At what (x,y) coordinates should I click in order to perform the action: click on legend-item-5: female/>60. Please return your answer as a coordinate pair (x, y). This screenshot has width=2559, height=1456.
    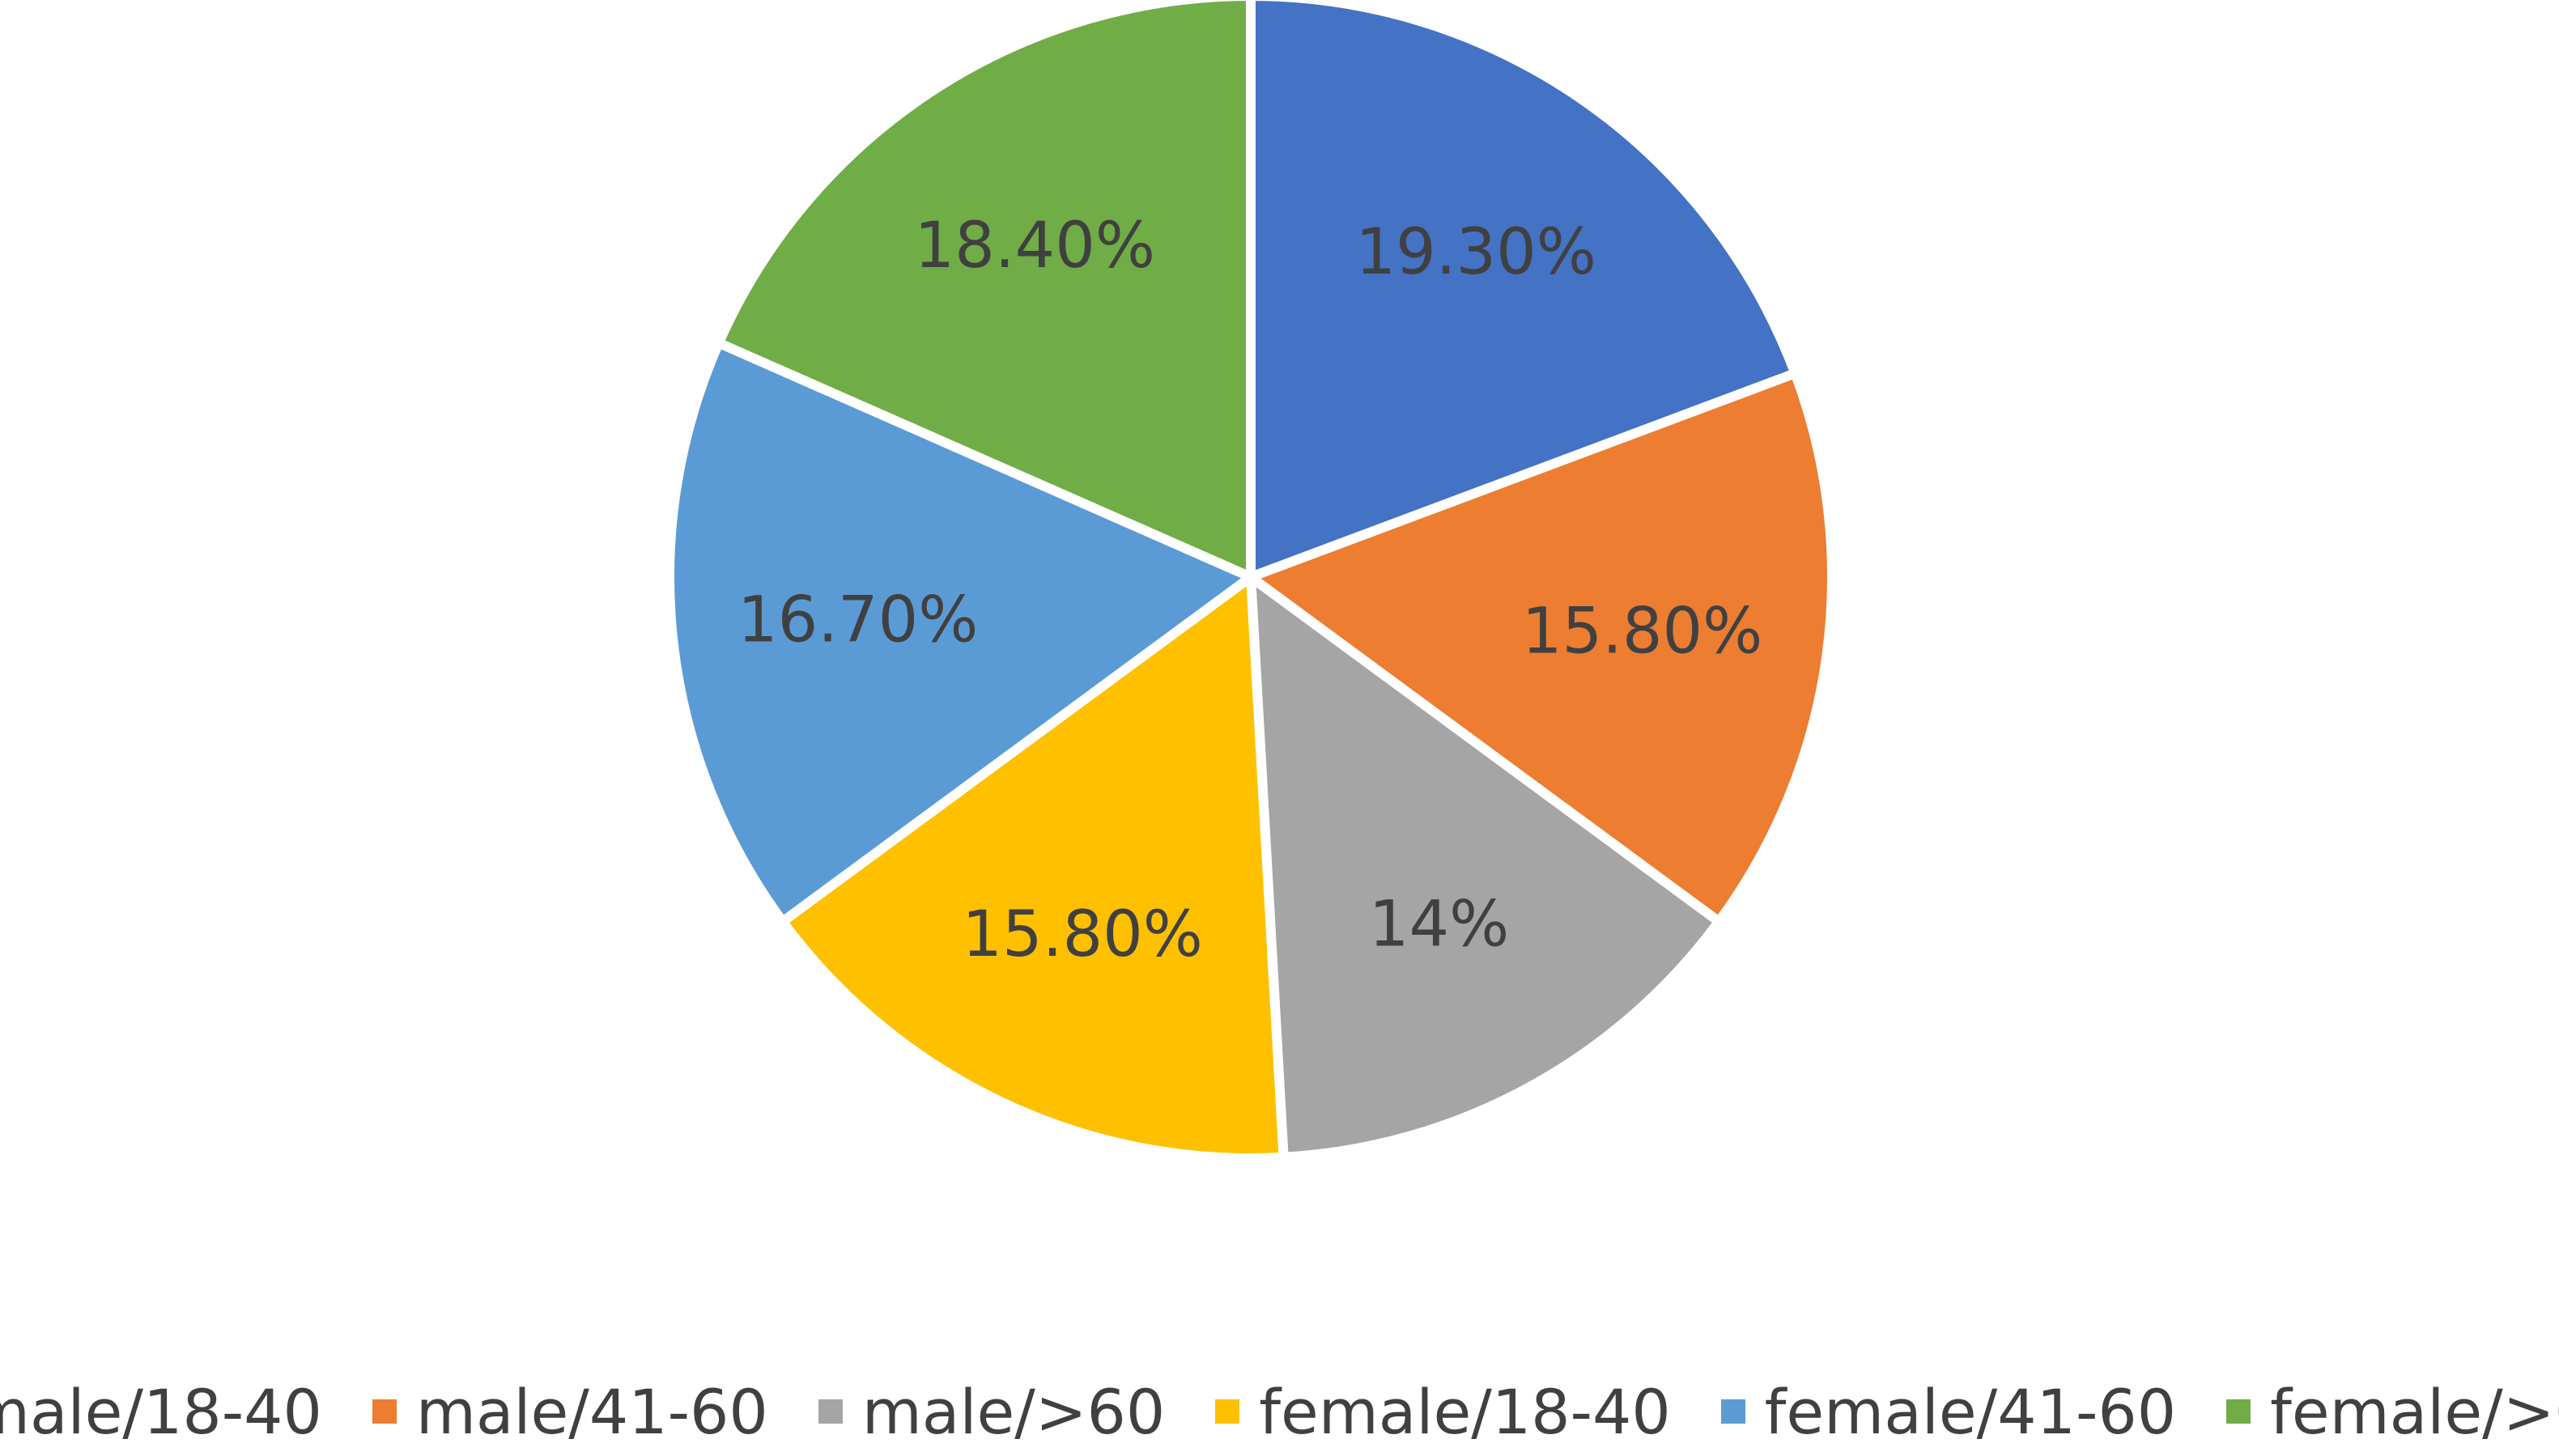
    Looking at the image, I should click on (2392, 1412).